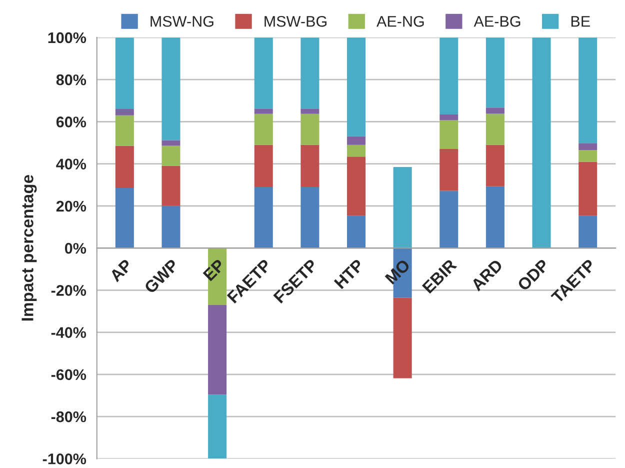  What do you see at coordinates (214, 270) in the screenshot?
I see `x-tick-label: EP` at bounding box center [214, 270].